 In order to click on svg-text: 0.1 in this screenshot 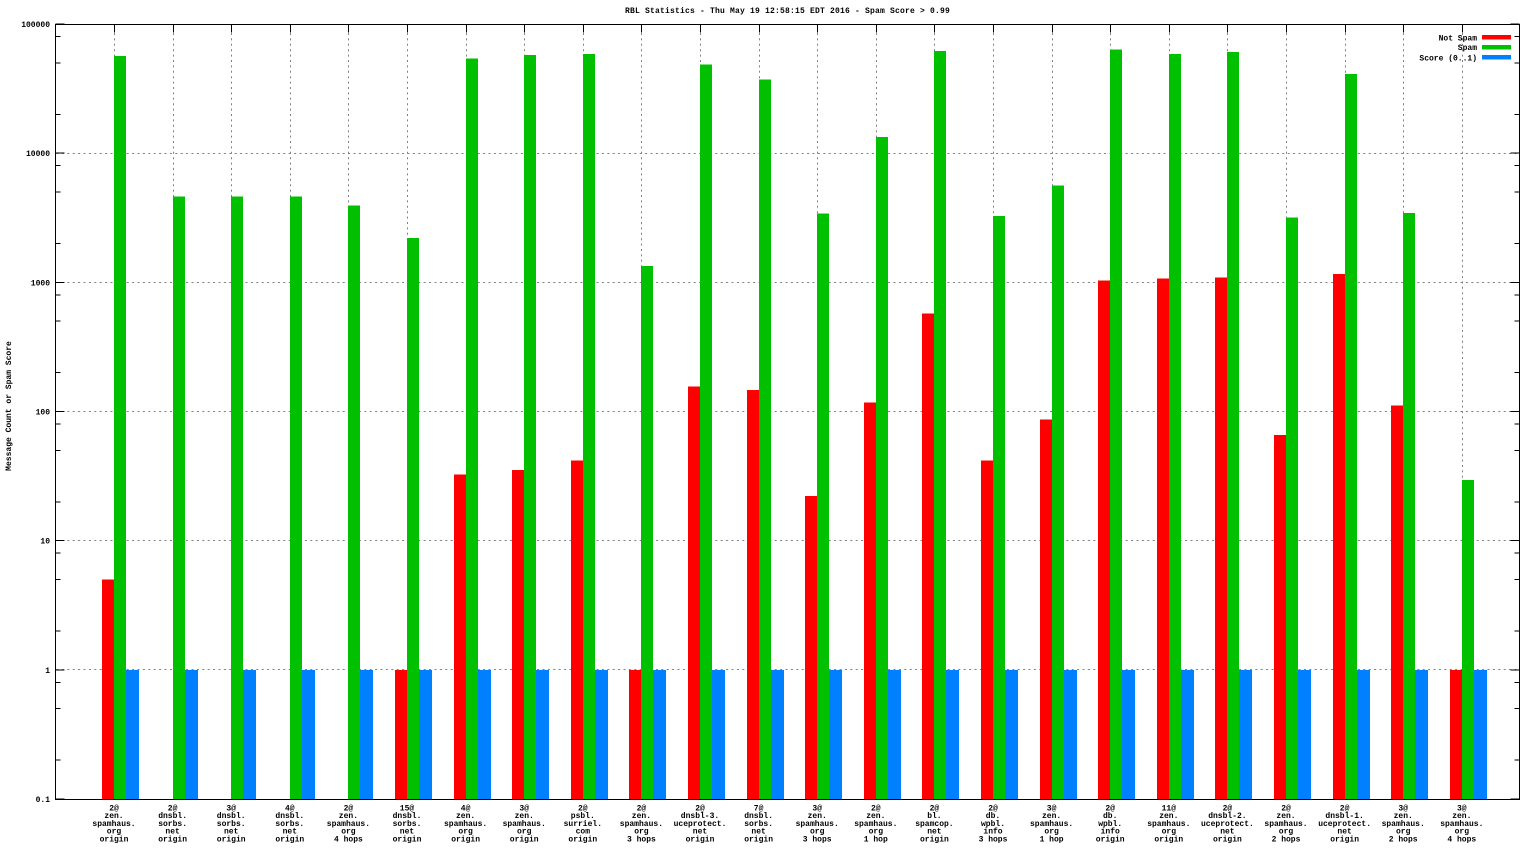, I will do `click(43, 800)`.